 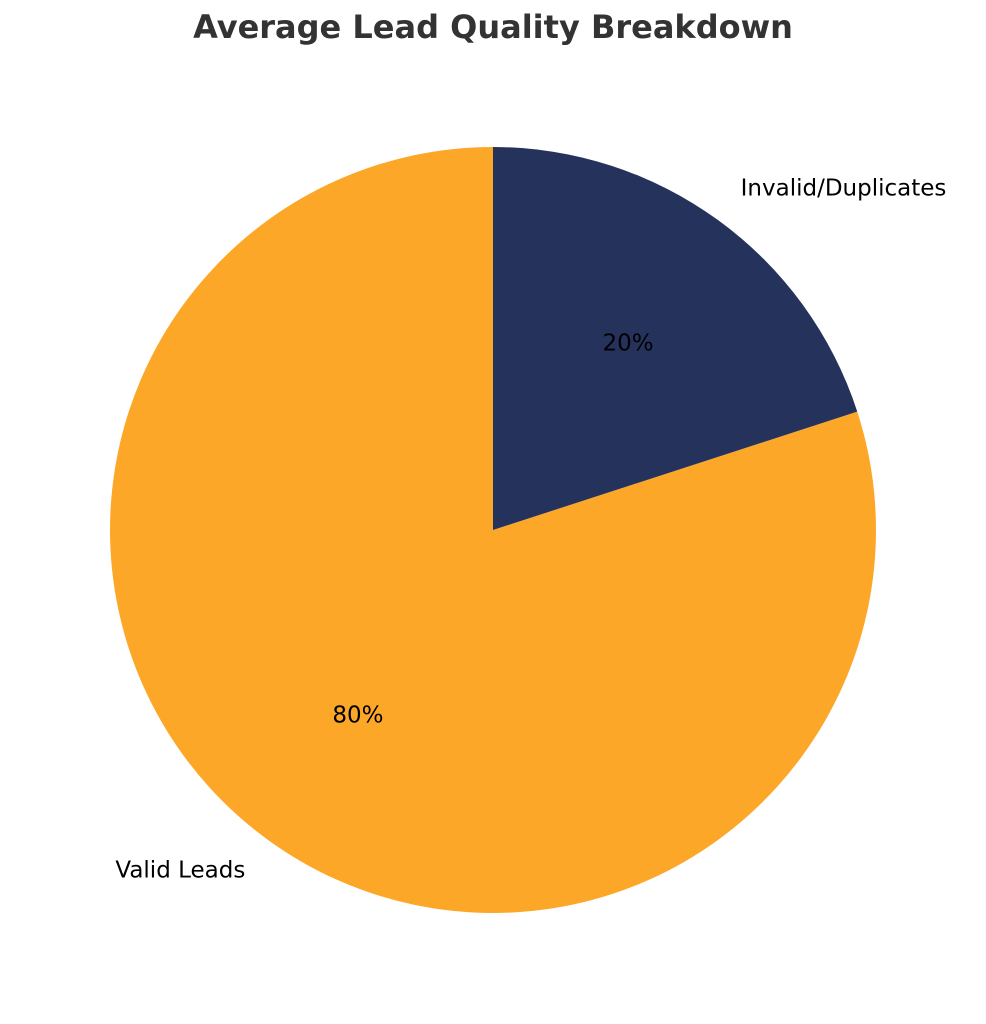 I want to click on value-label: 20%, so click(x=628, y=344).